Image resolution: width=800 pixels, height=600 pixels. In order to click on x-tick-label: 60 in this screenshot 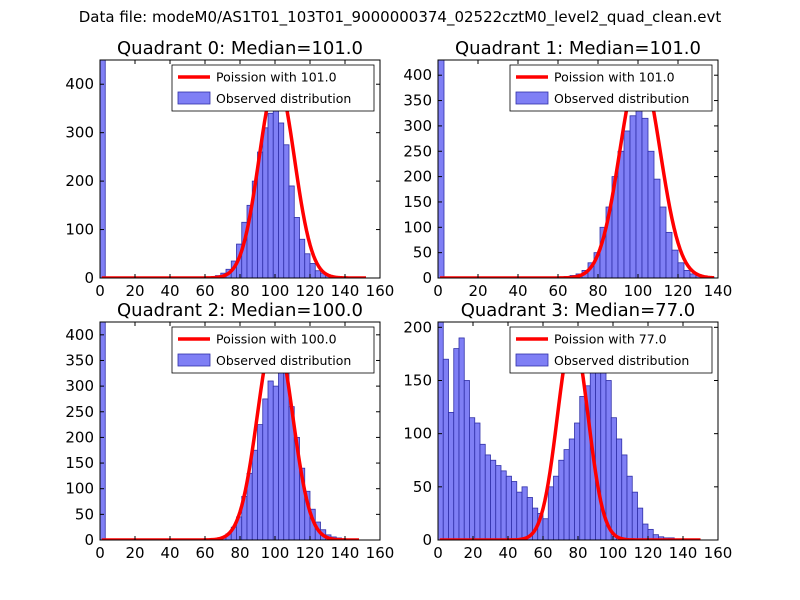, I will do `click(557, 291)`.